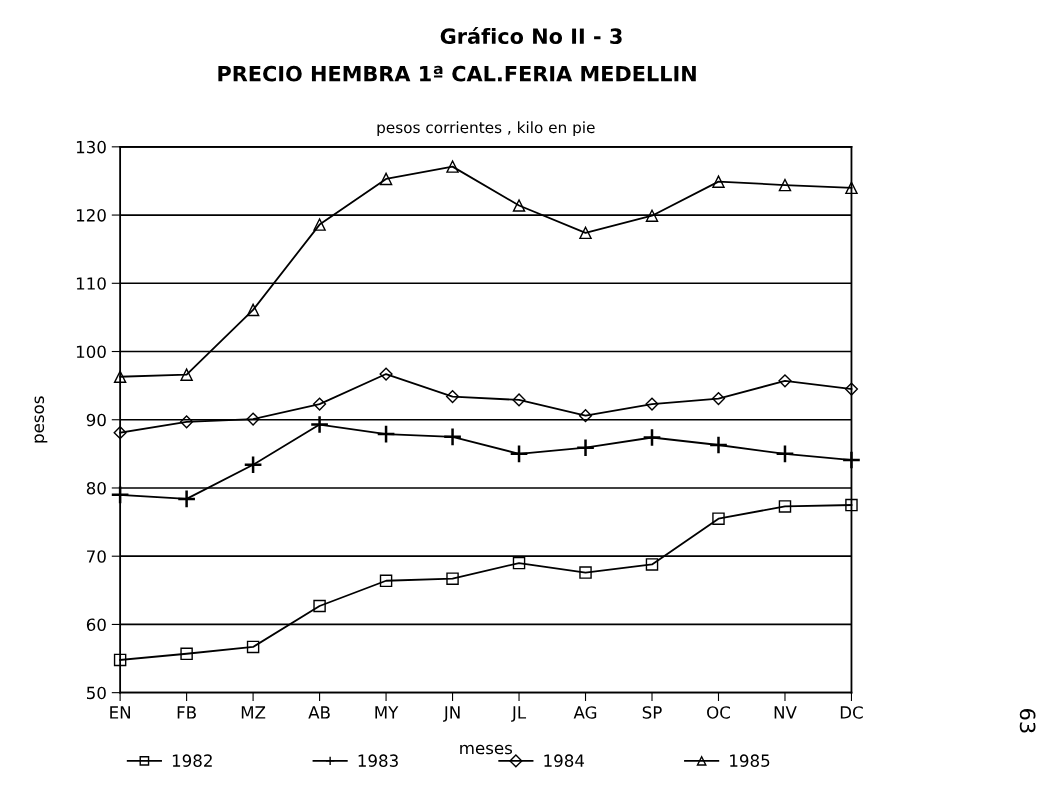 The height and width of the screenshot is (798, 1063). What do you see at coordinates (91, 215) in the screenshot?
I see `y-tick-label: 120` at bounding box center [91, 215].